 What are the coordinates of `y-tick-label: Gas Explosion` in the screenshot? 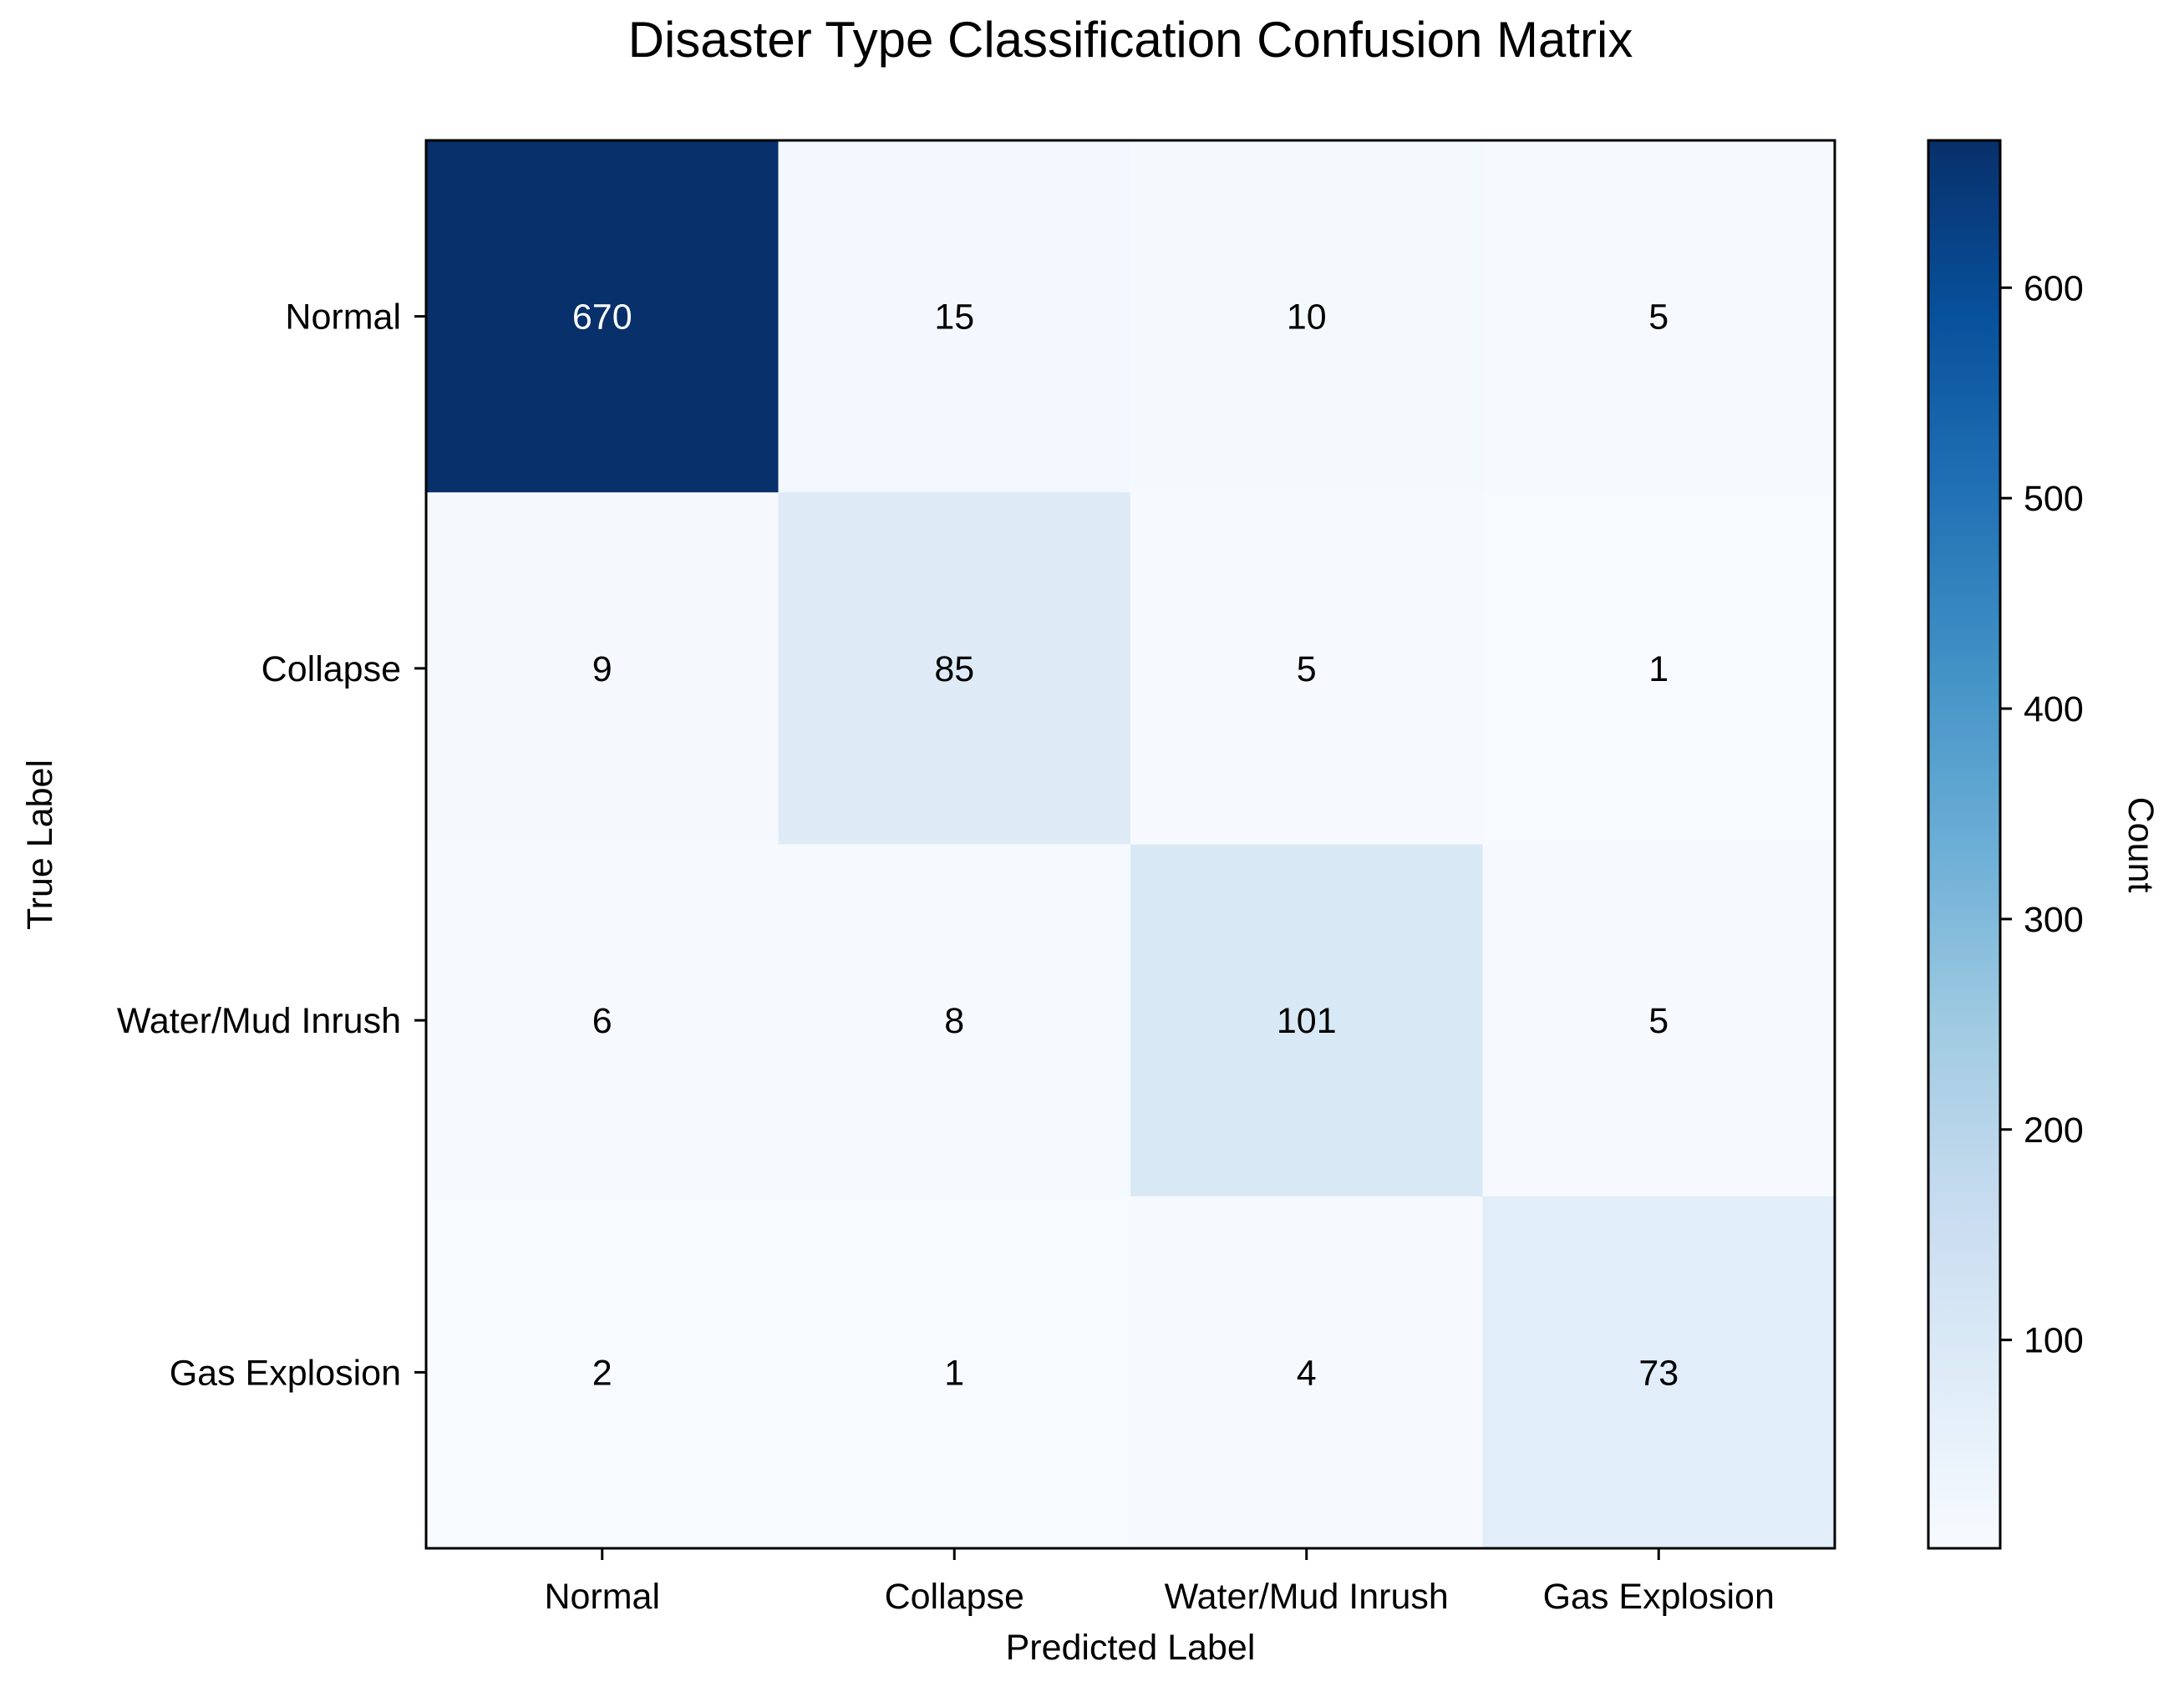 It's located at (285, 1373).